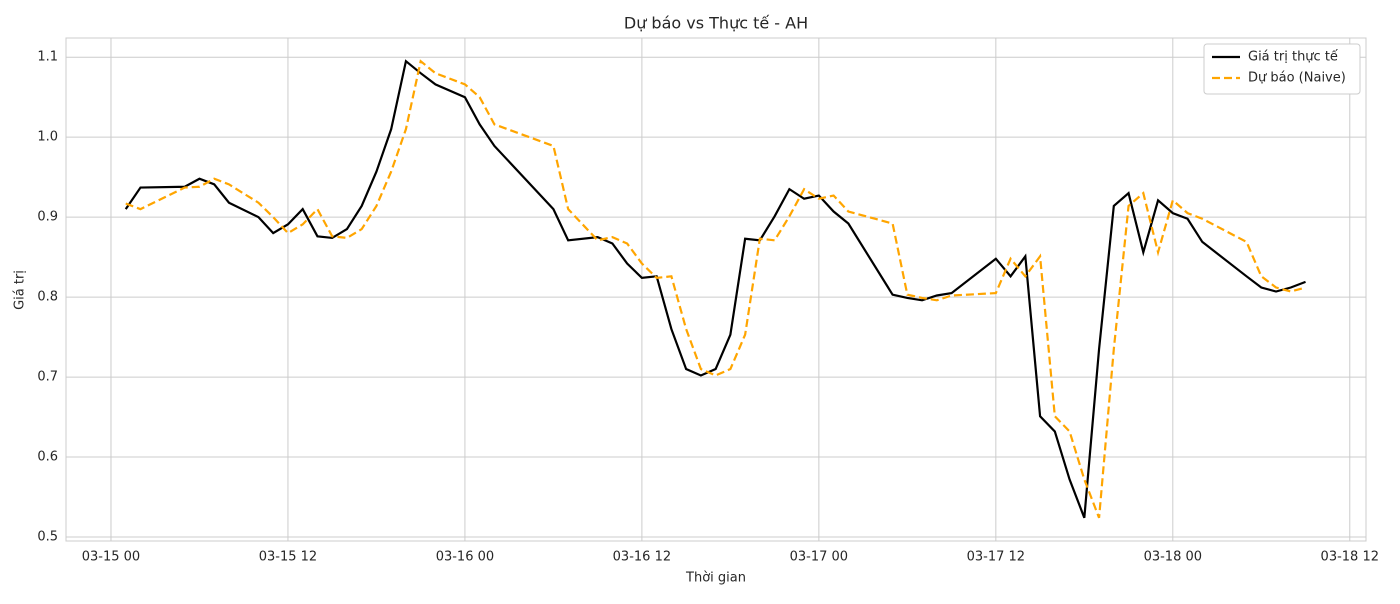 The height and width of the screenshot is (604, 1400). What do you see at coordinates (715, 578) in the screenshot?
I see `x-axis-label: Thời gian` at bounding box center [715, 578].